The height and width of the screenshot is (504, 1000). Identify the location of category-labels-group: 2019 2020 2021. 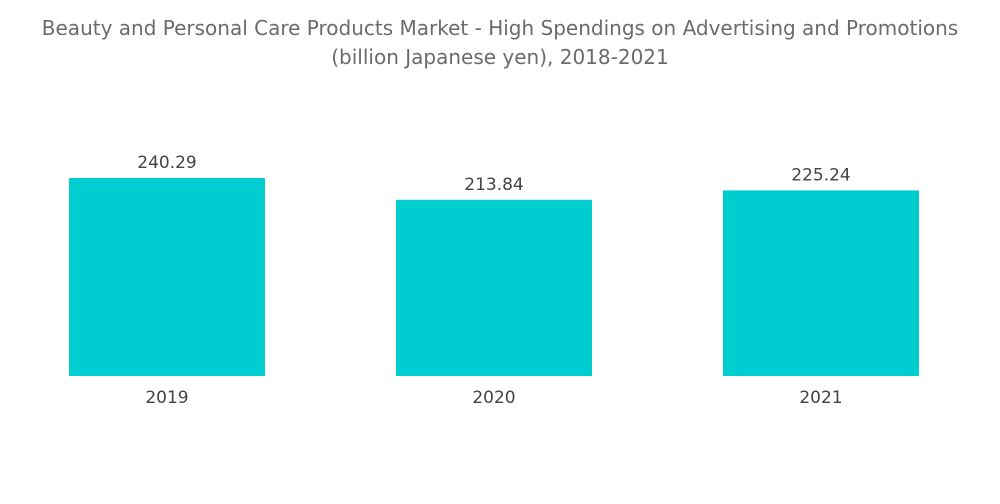
(493, 398).